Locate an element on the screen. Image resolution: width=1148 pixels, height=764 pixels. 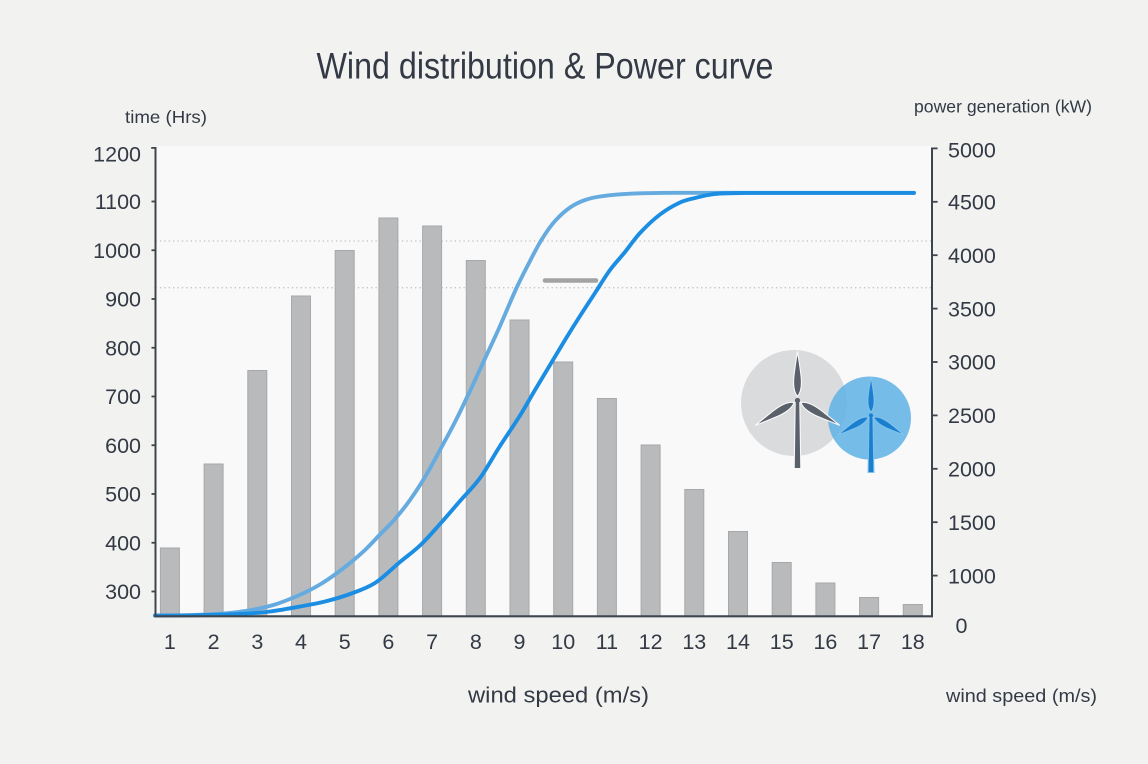
svg-text: 11 is located at coordinates (607, 642).